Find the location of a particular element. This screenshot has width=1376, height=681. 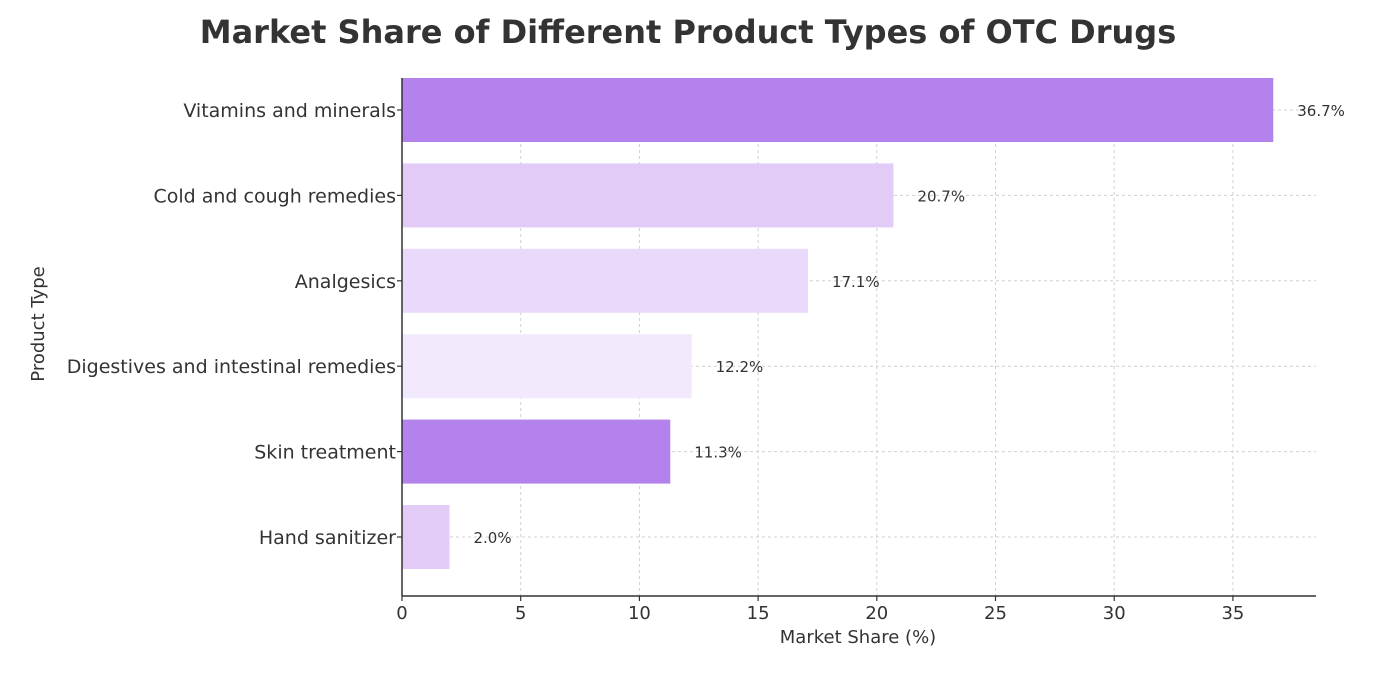

x-tick-label: 30 is located at coordinates (1114, 613).